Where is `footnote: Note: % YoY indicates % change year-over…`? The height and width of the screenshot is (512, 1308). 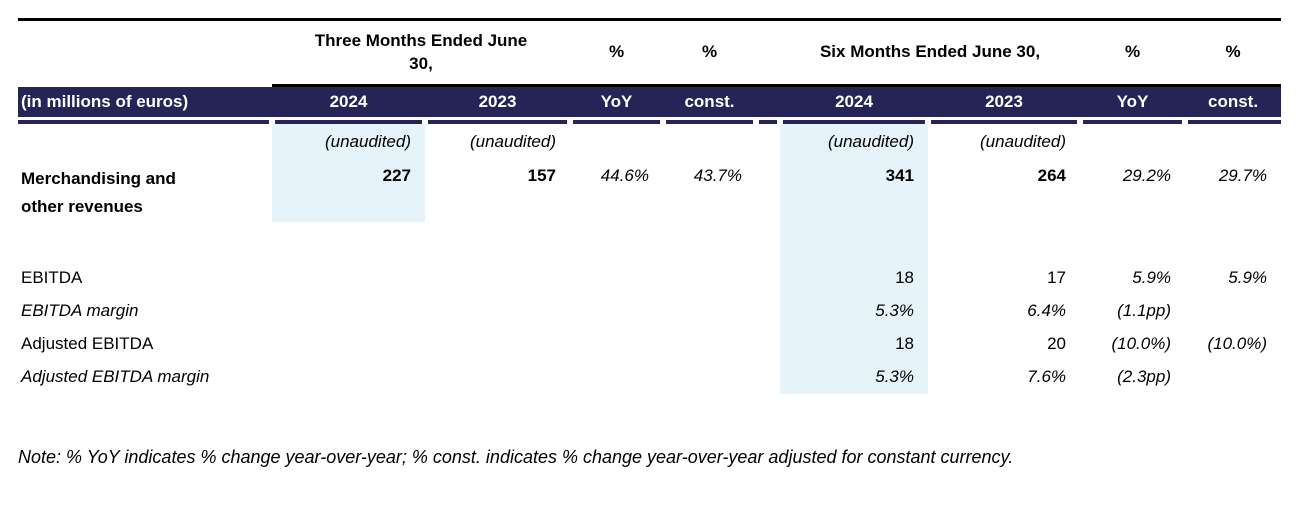 footnote: Note: % YoY indicates % change year-over… is located at coordinates (516, 457).